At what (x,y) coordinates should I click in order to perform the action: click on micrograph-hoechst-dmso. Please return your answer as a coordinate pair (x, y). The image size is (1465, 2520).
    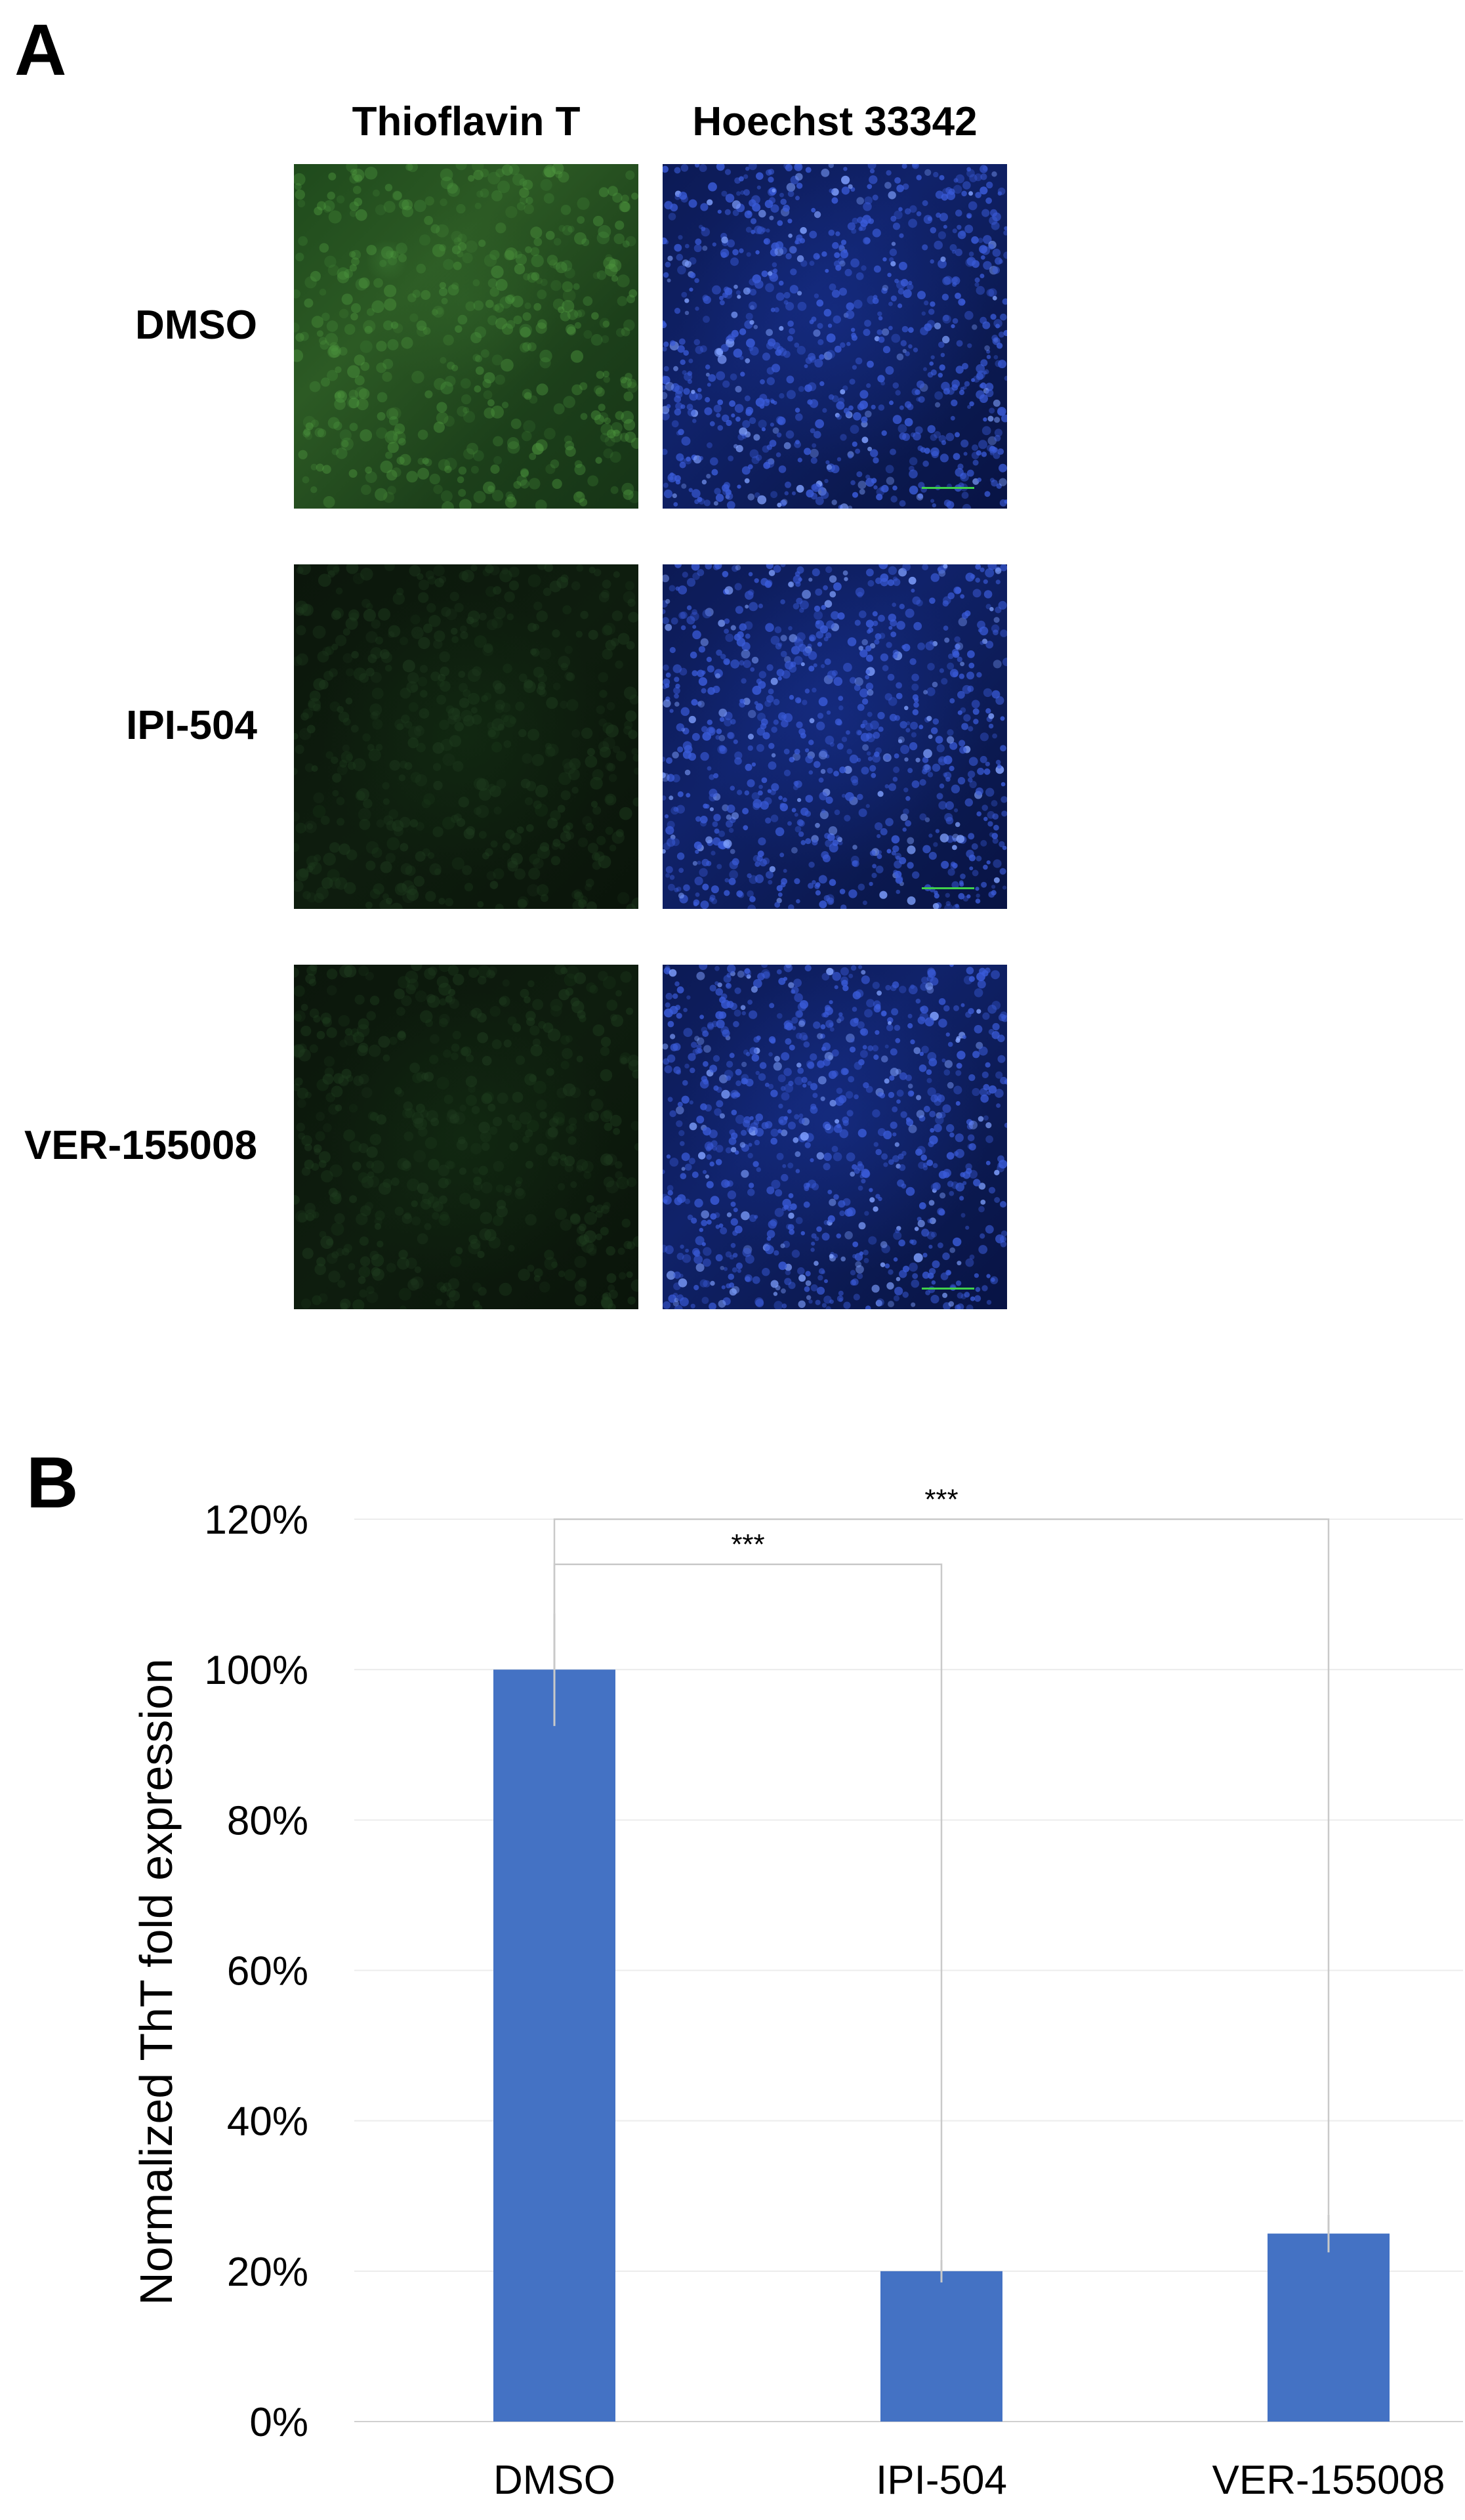
    Looking at the image, I should click on (835, 336).